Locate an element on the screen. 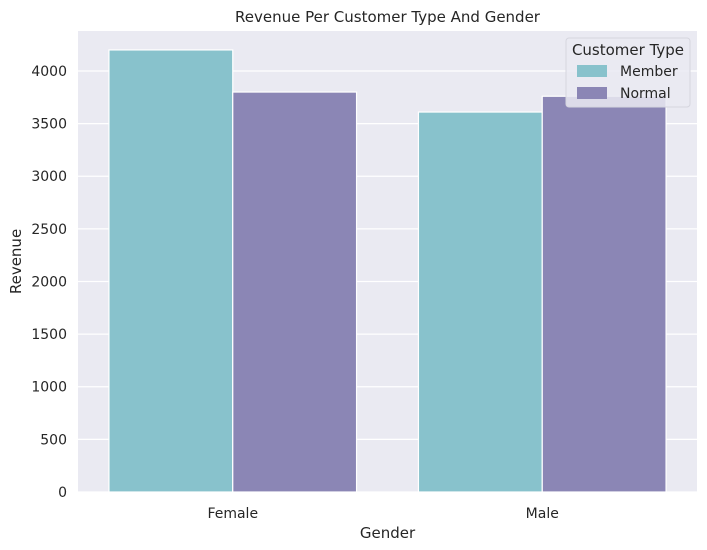  bar-member-male is located at coordinates (480, 302).